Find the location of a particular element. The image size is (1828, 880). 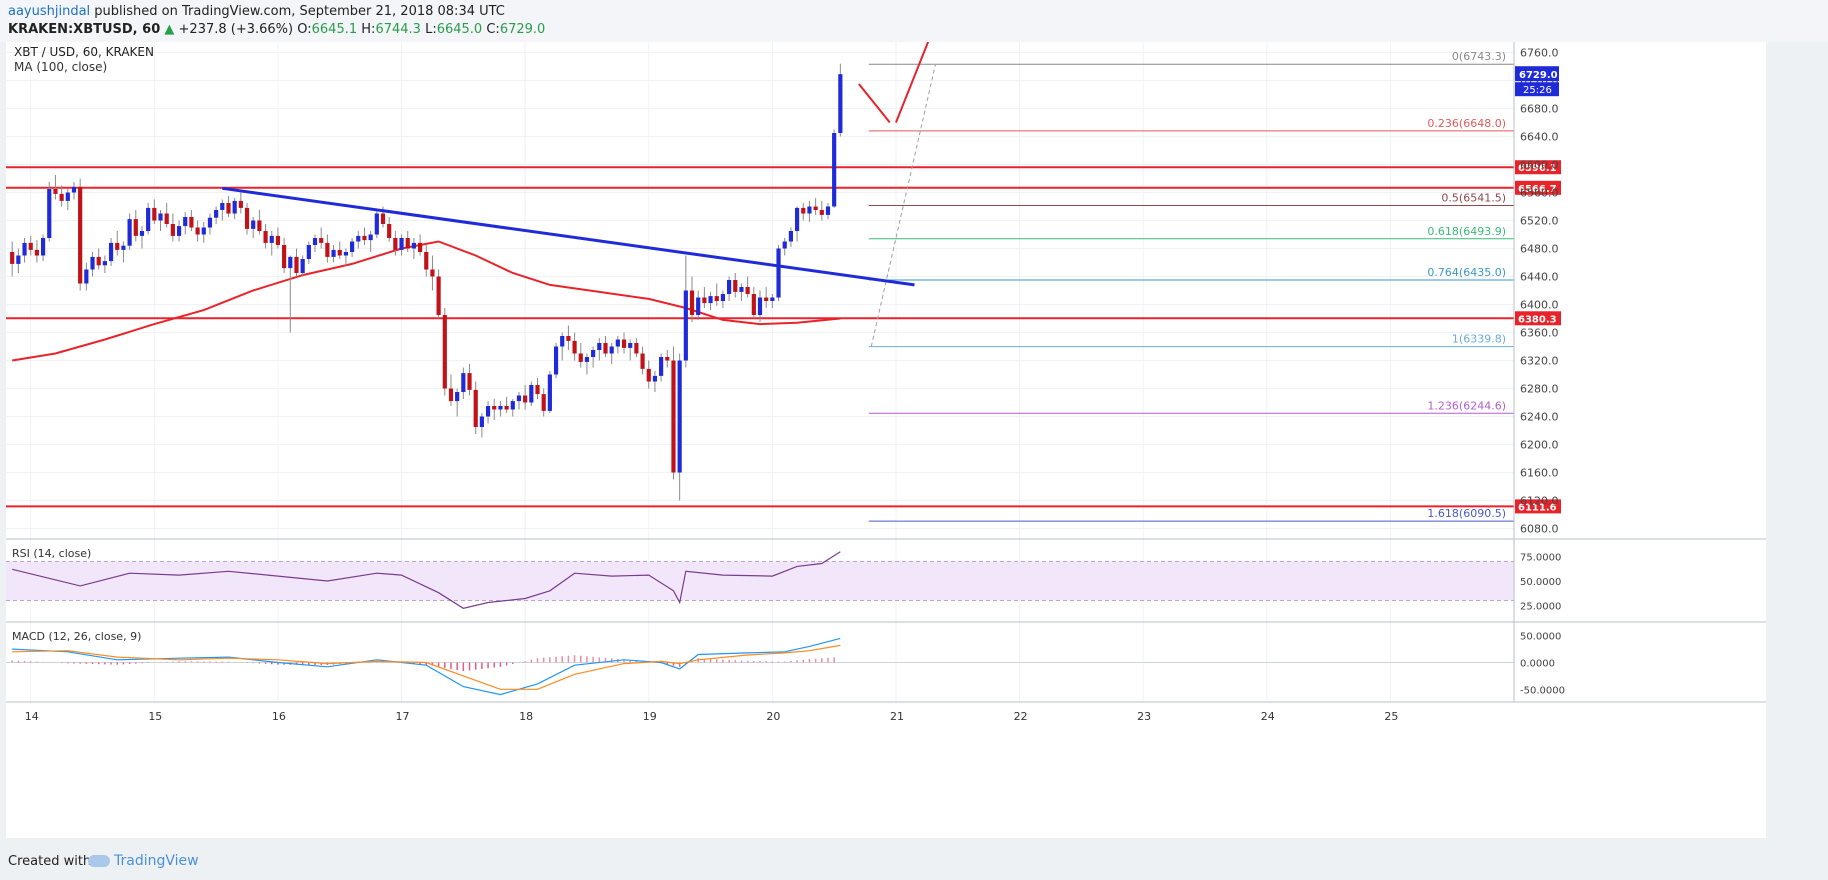

bearish-trendline is located at coordinates (568, 236).